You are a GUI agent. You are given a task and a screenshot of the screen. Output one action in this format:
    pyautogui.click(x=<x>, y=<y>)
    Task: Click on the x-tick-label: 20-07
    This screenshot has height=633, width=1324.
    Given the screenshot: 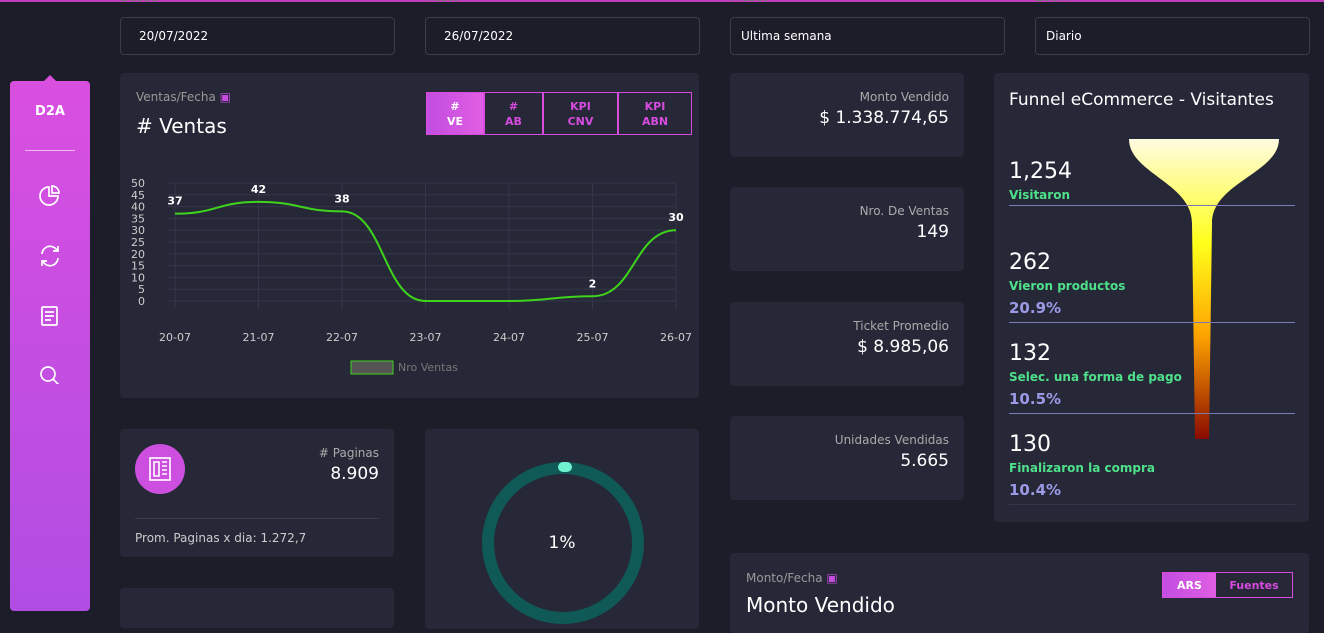 What is the action you would take?
    pyautogui.click(x=175, y=337)
    